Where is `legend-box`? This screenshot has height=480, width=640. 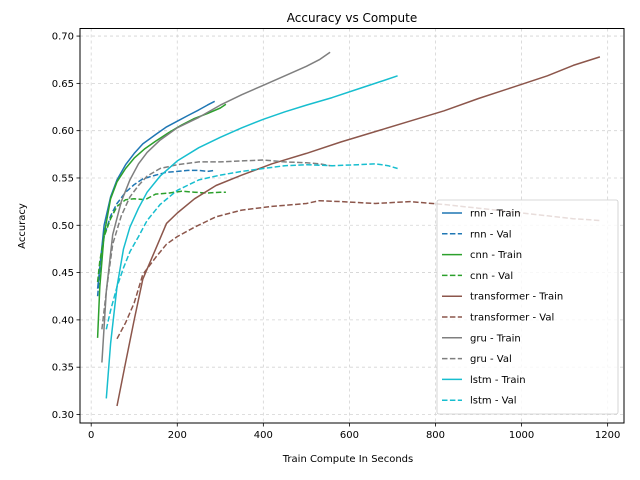
legend-box is located at coordinates (527, 307).